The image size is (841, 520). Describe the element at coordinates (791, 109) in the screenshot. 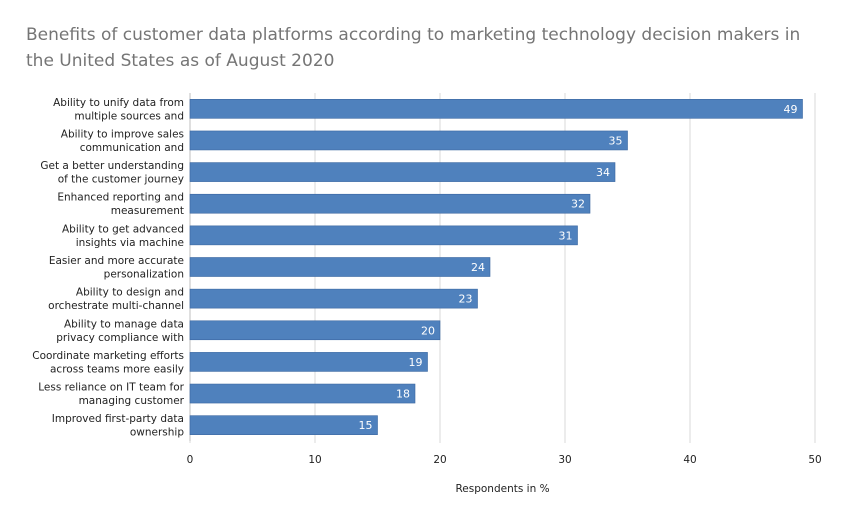

I see `bar-value-label: 49` at that location.